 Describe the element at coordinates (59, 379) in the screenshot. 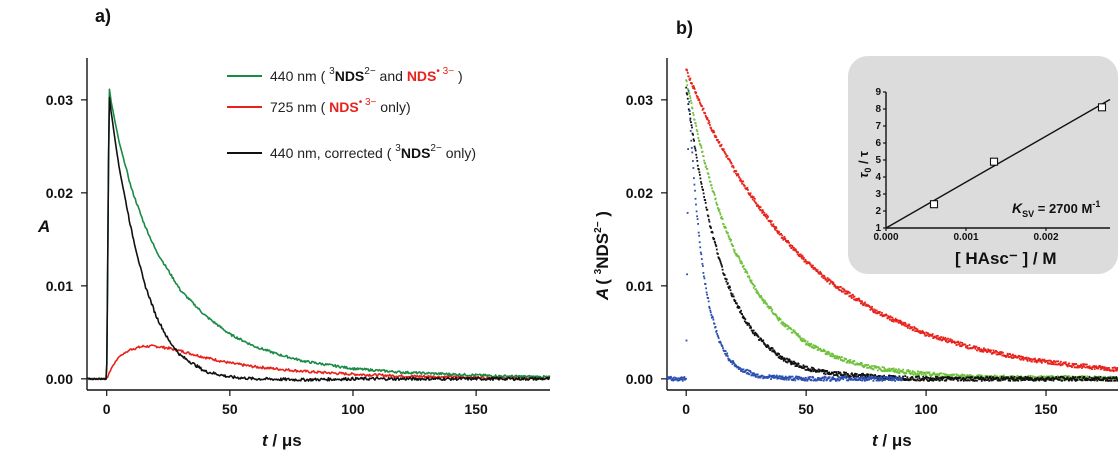

I see `panel-a-y-tick-label: 0.00` at that location.